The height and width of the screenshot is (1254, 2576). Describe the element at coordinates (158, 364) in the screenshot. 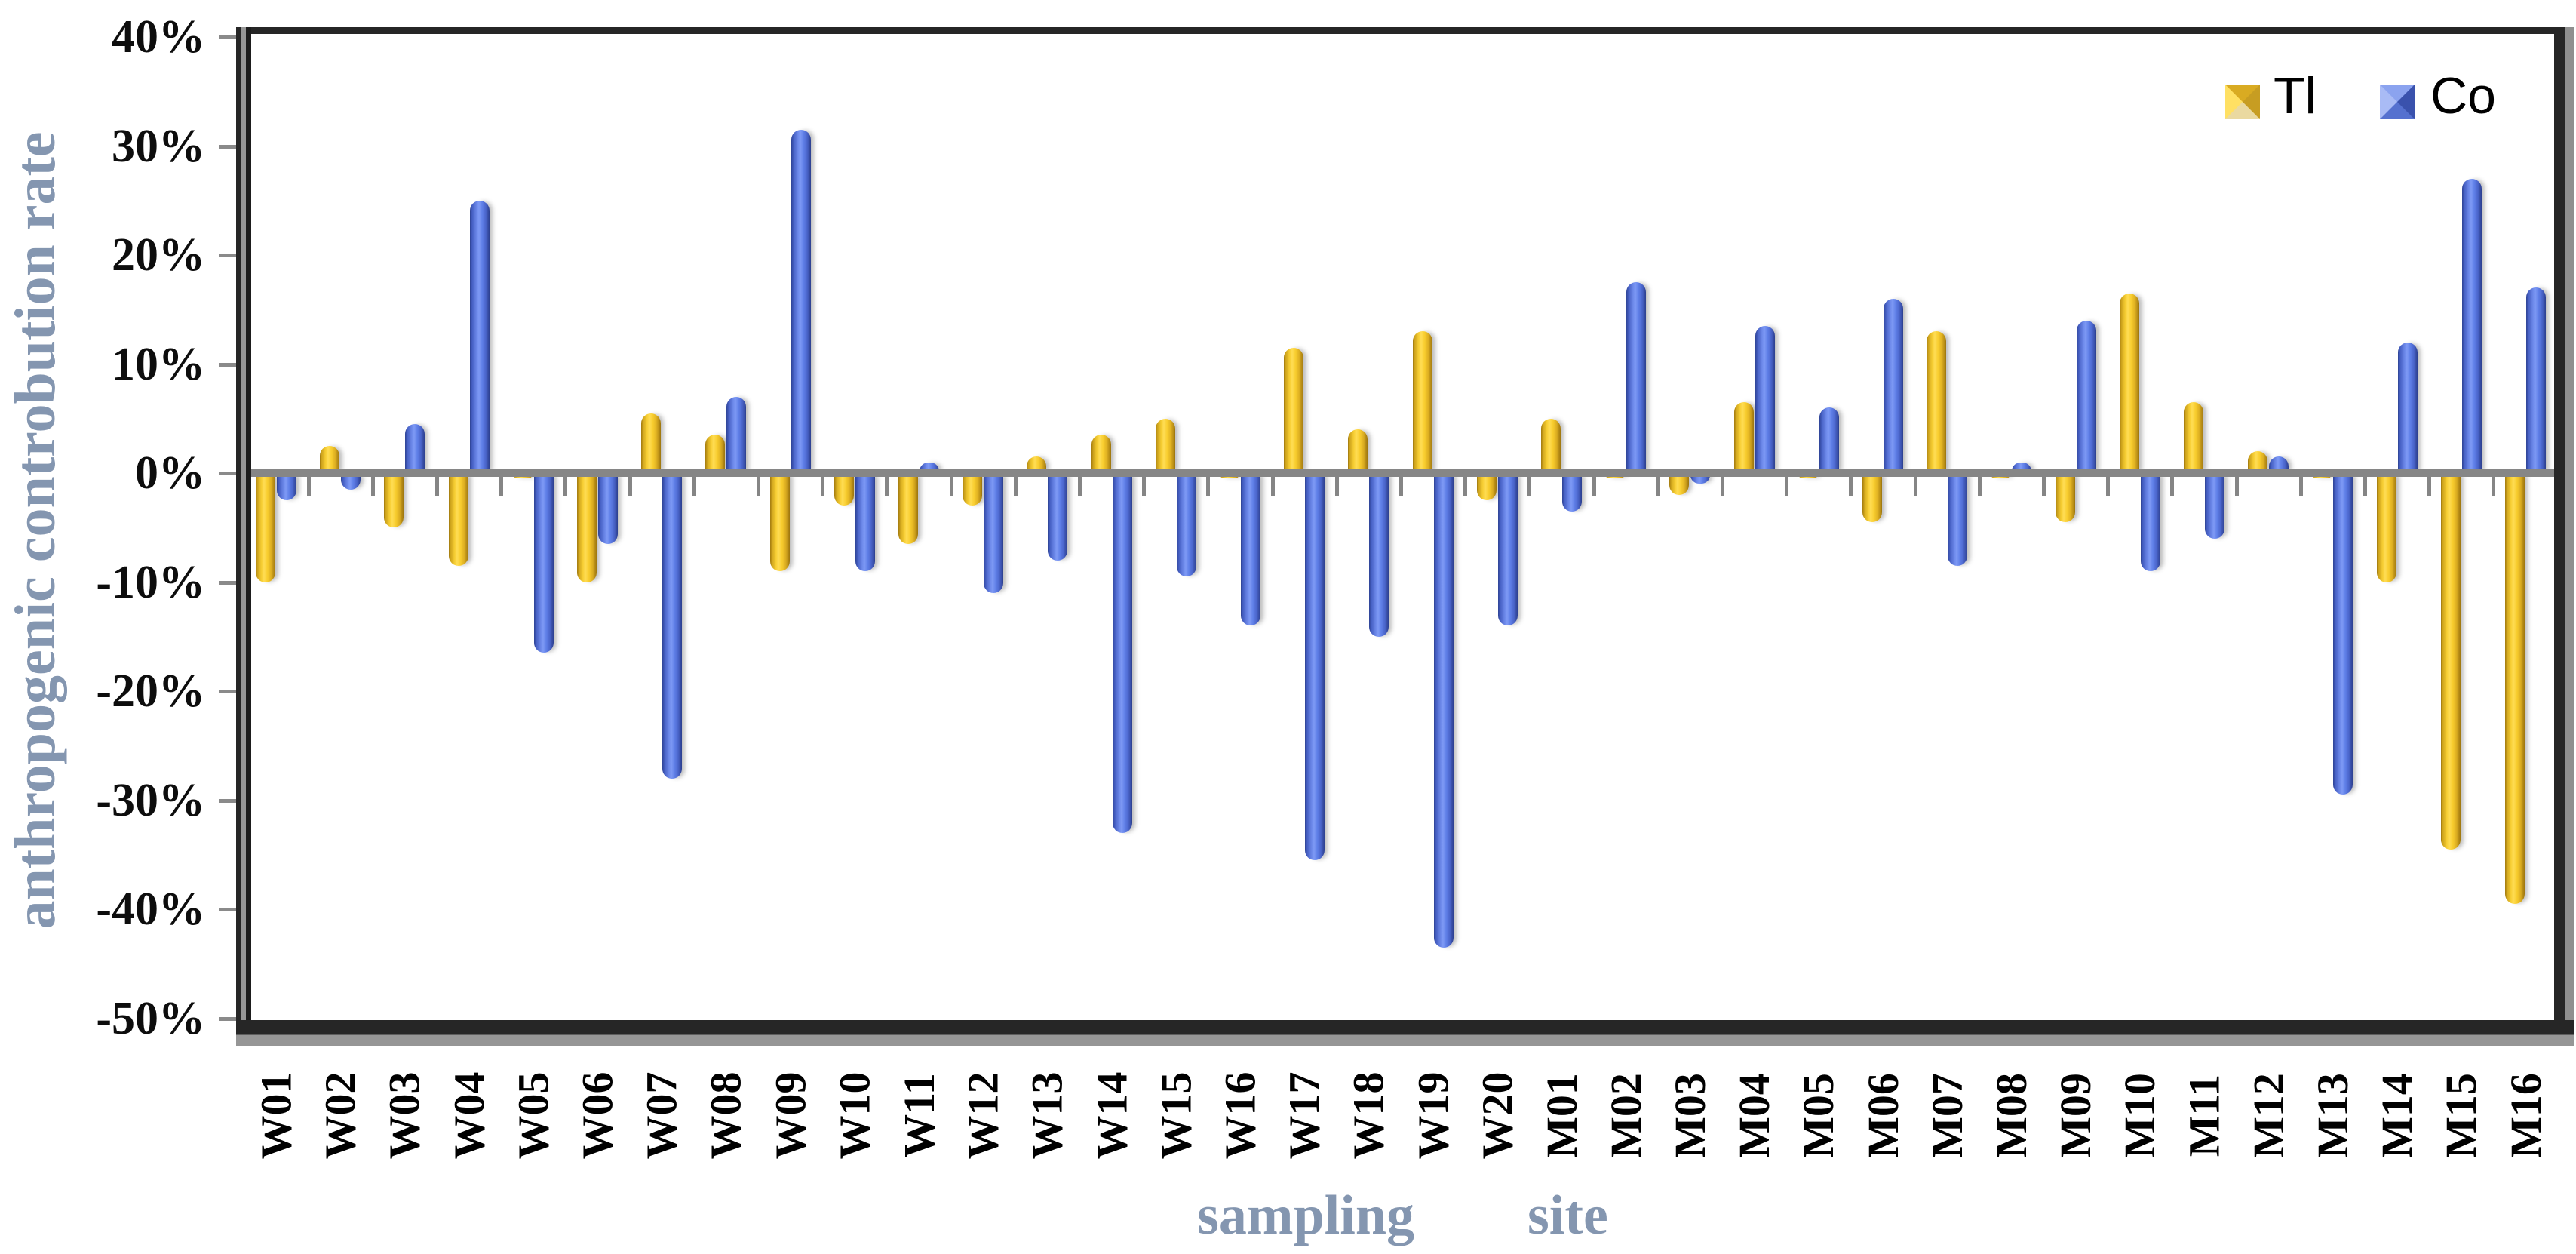

I see `y-axis-tick-label: 10%` at that location.